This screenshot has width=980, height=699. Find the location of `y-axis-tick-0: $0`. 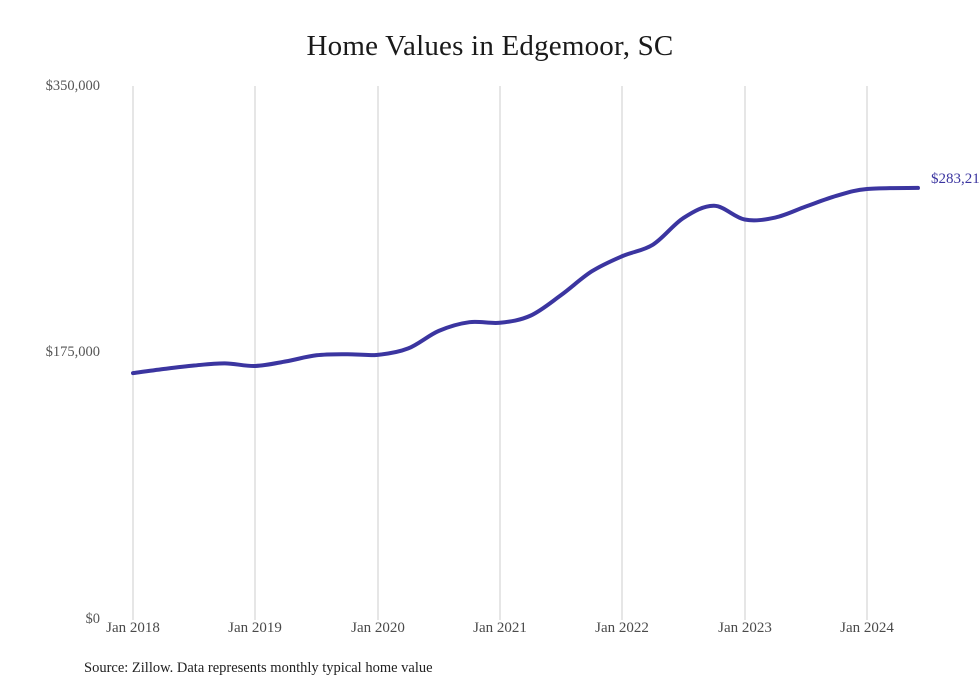

y-axis-tick-0: $0 is located at coordinates (93, 619).